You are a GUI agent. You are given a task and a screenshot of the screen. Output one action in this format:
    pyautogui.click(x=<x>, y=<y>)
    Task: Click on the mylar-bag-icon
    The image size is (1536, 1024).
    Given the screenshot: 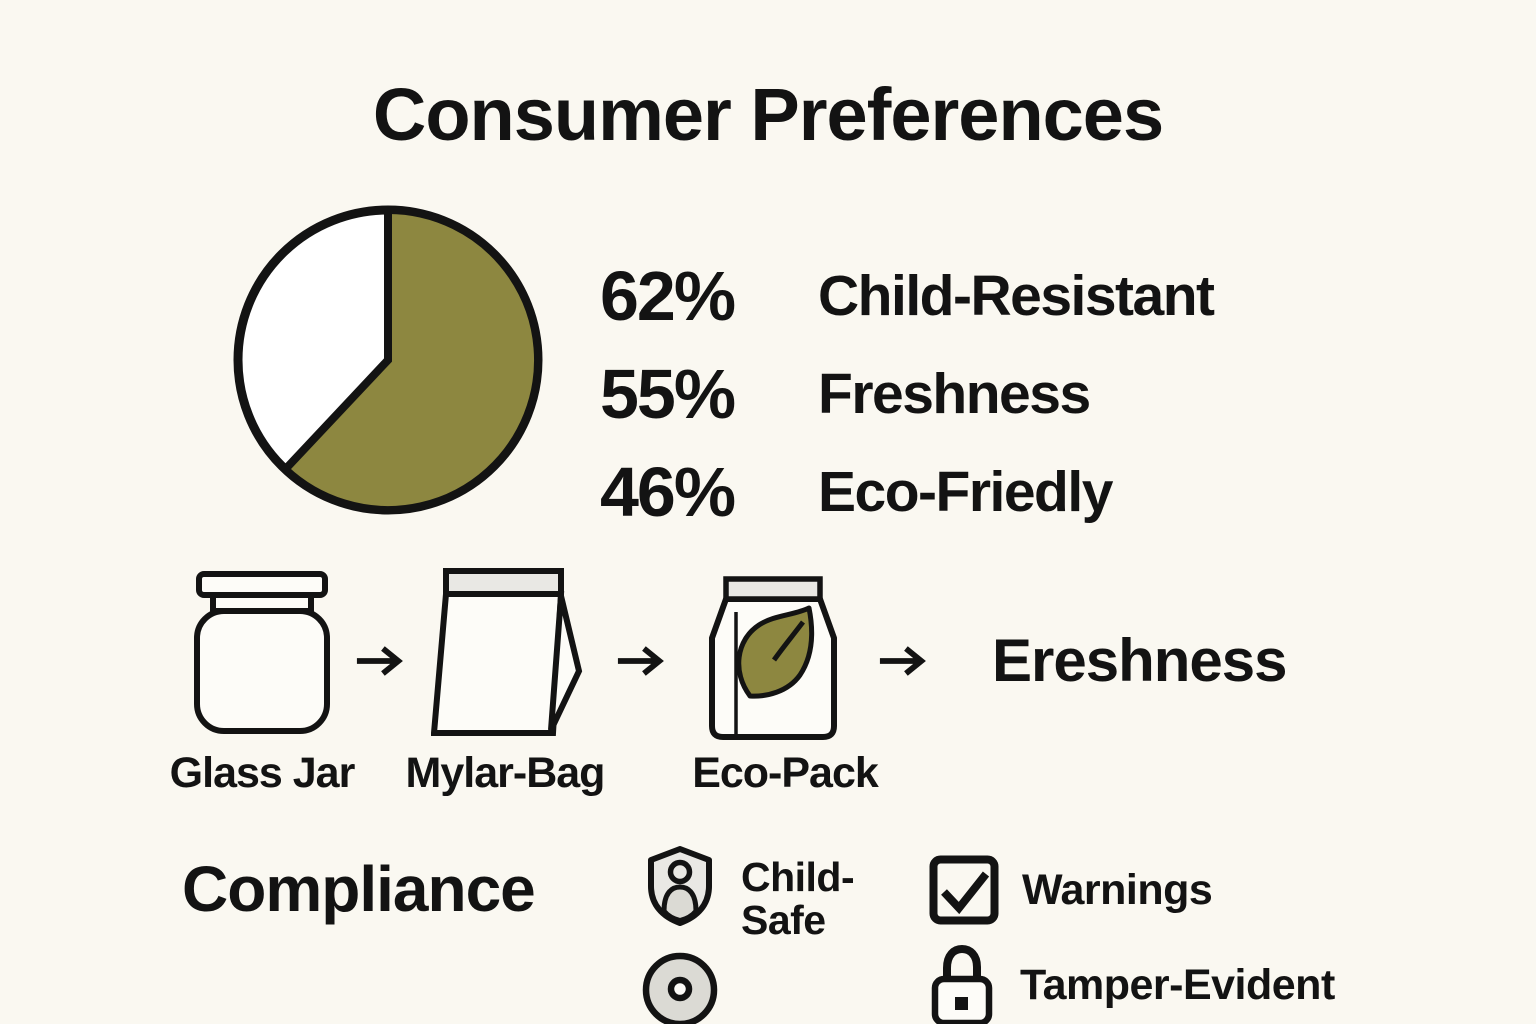 What is the action you would take?
    pyautogui.click(x=507, y=652)
    